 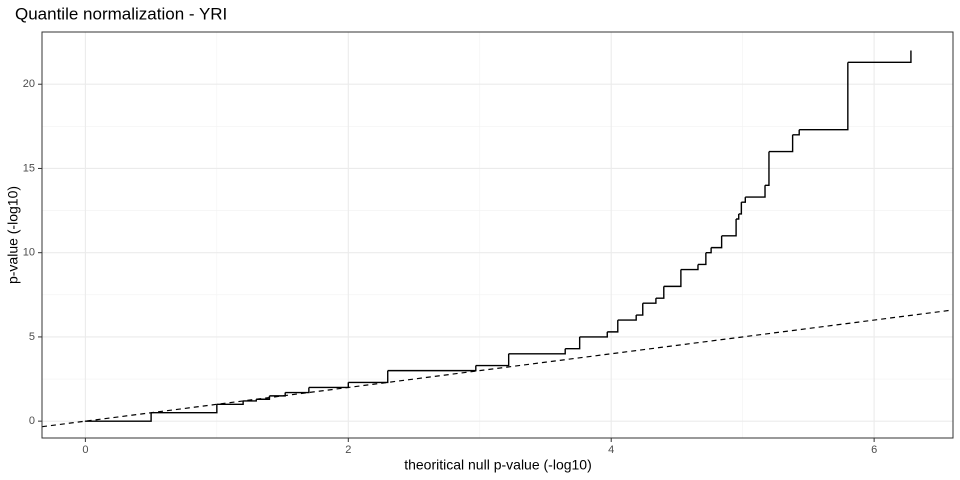 I want to click on x-tick-label: 0, so click(x=85, y=450).